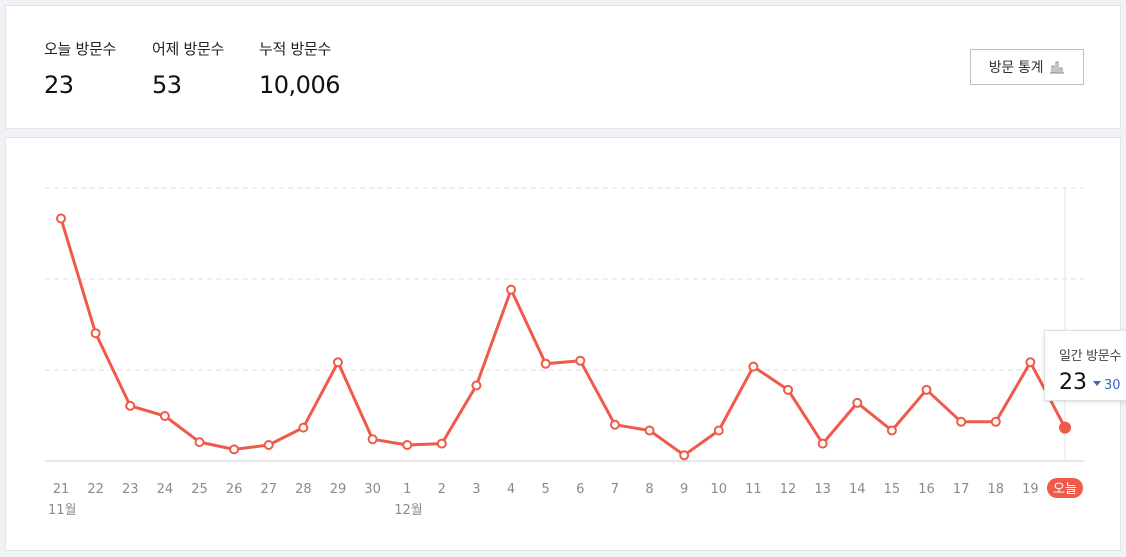 This screenshot has width=1126, height=557. I want to click on visit-stats-button: 방문 통계, so click(1027, 67).